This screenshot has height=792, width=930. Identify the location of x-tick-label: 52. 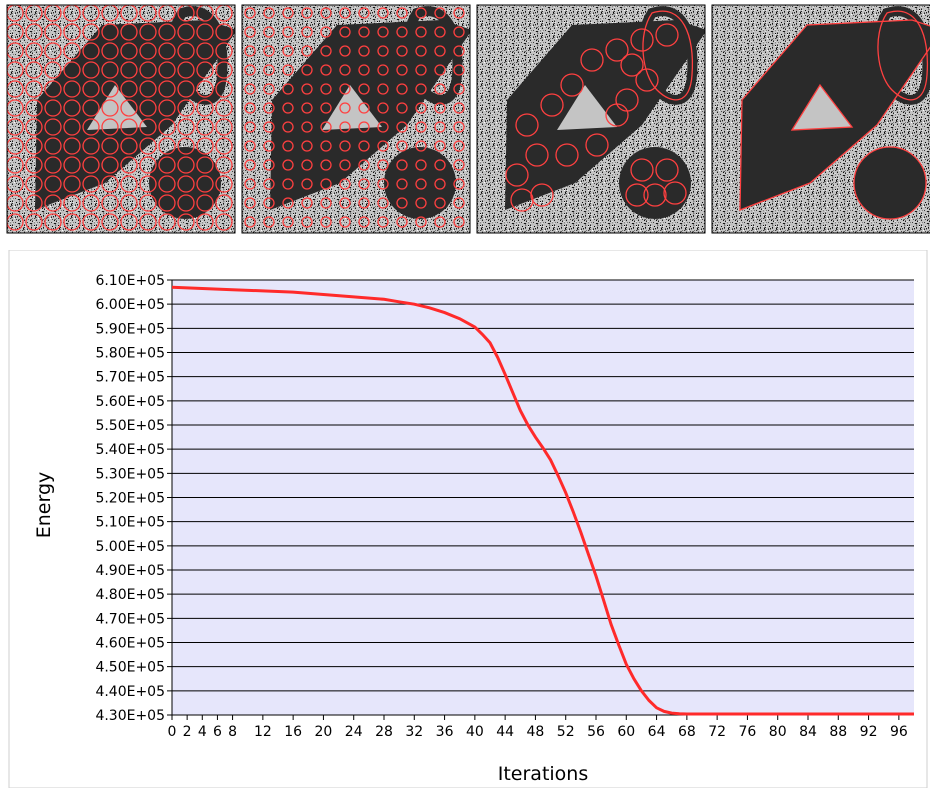
(566, 732).